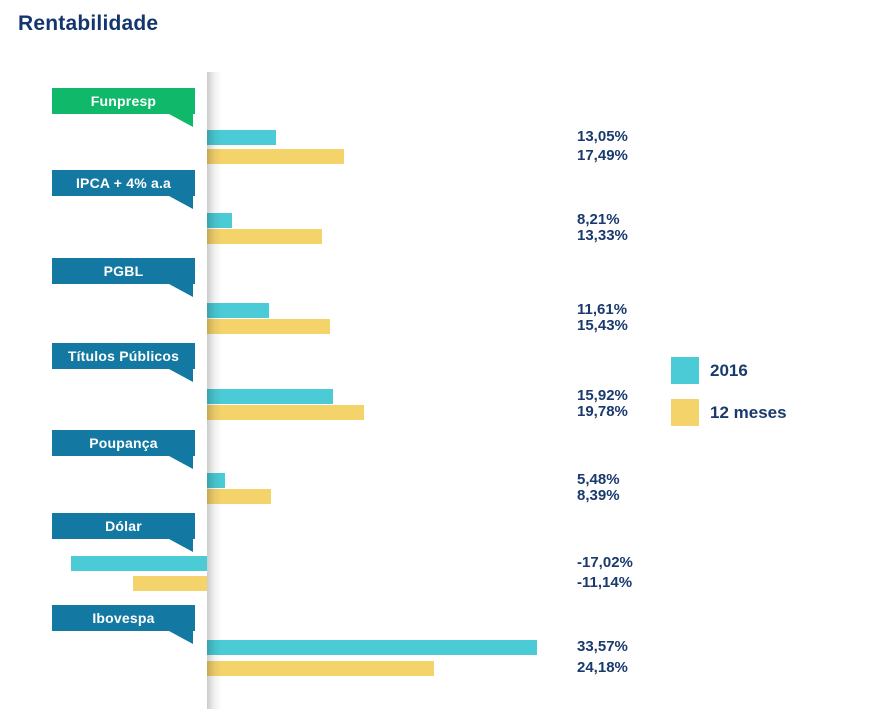  I want to click on bar-2016-poupanca, so click(216, 480).